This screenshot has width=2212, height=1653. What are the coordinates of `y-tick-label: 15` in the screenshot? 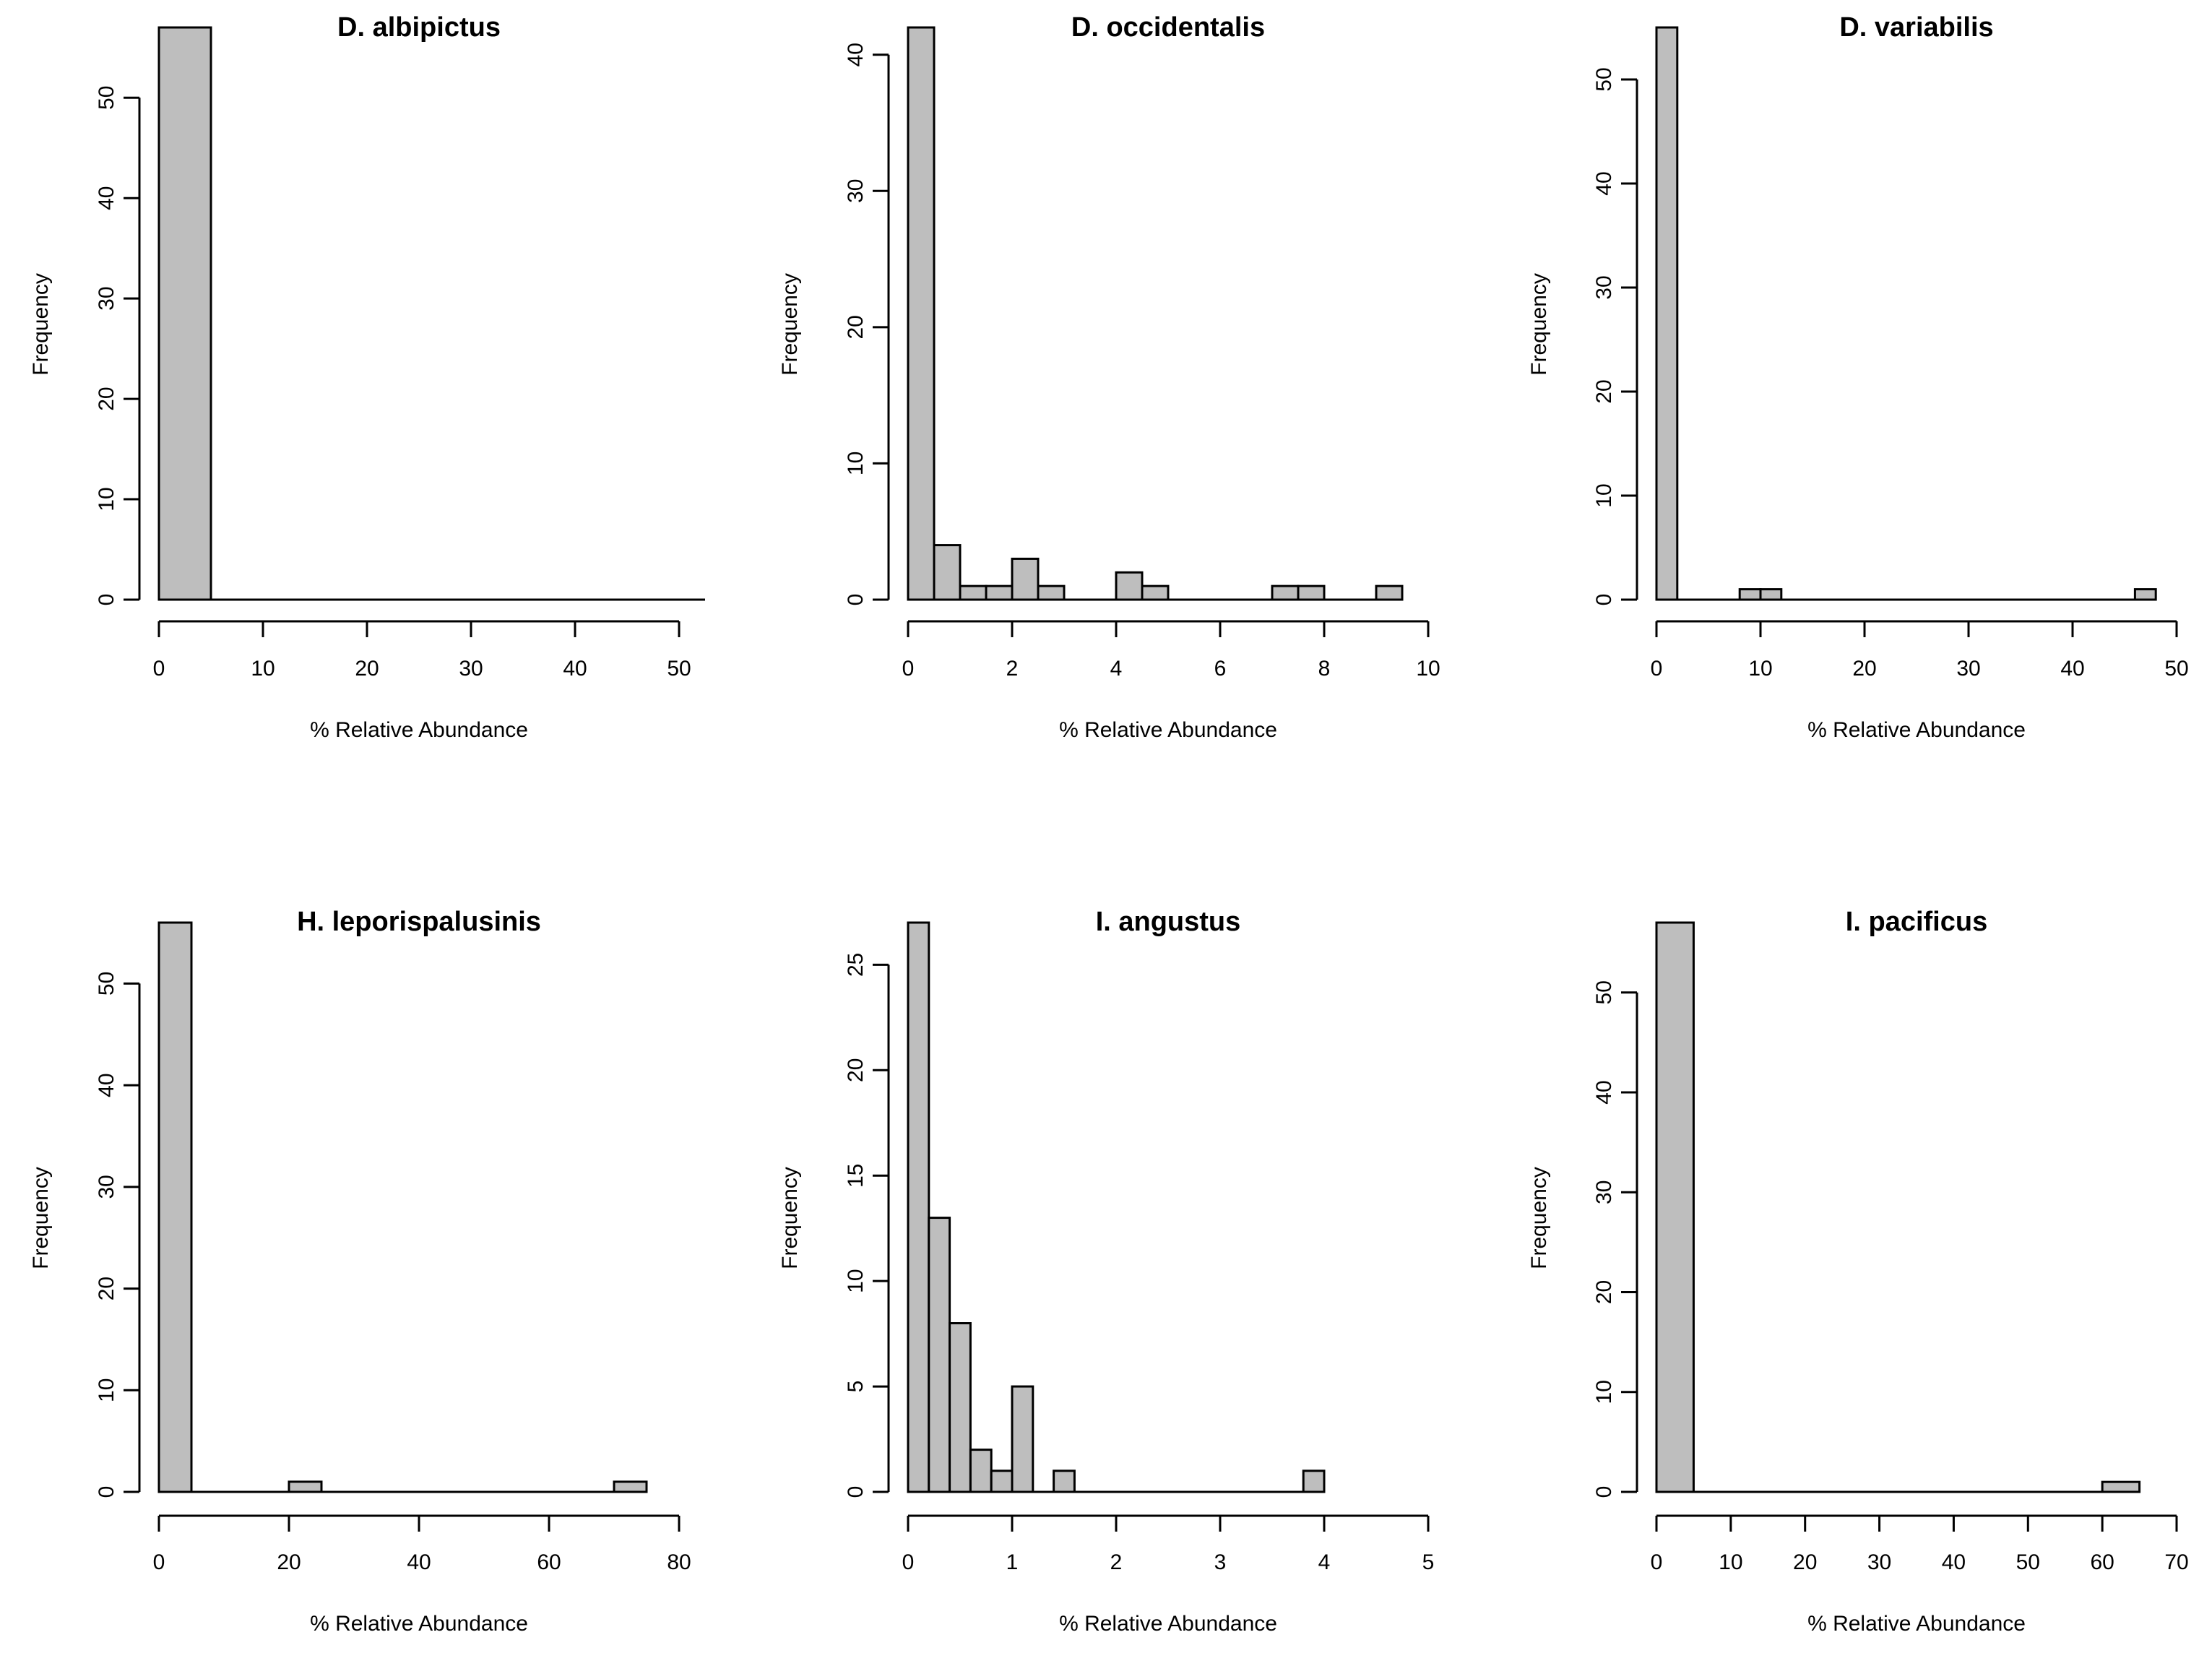 It's located at (856, 1176).